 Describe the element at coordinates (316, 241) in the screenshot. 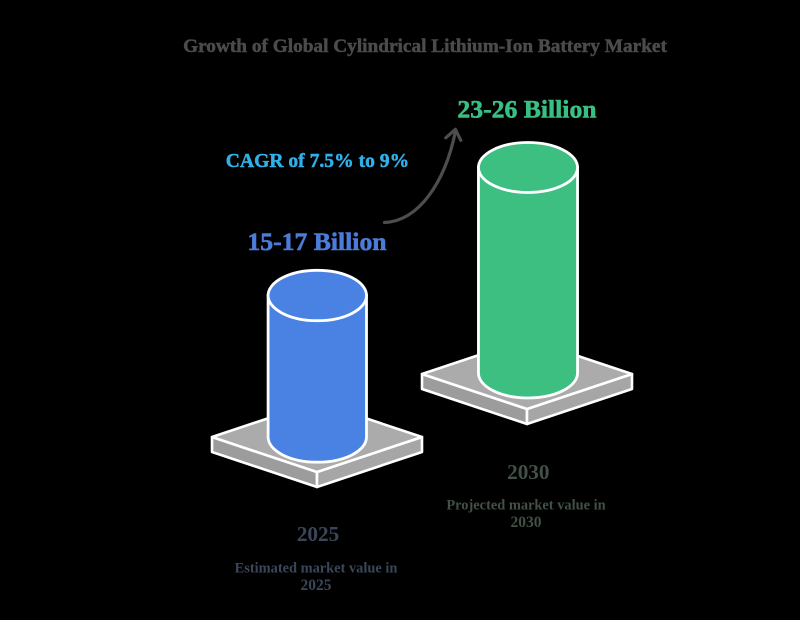

I see `svg-text: 15-17 Billion` at that location.